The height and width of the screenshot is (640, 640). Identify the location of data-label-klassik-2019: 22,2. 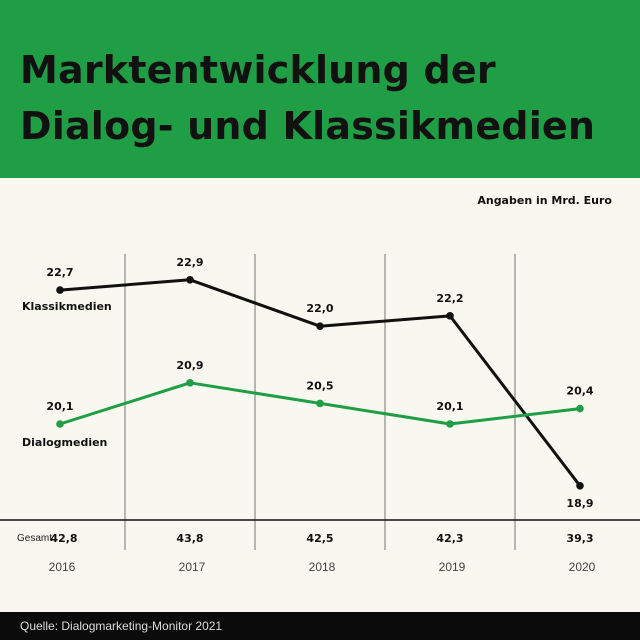
(449, 298).